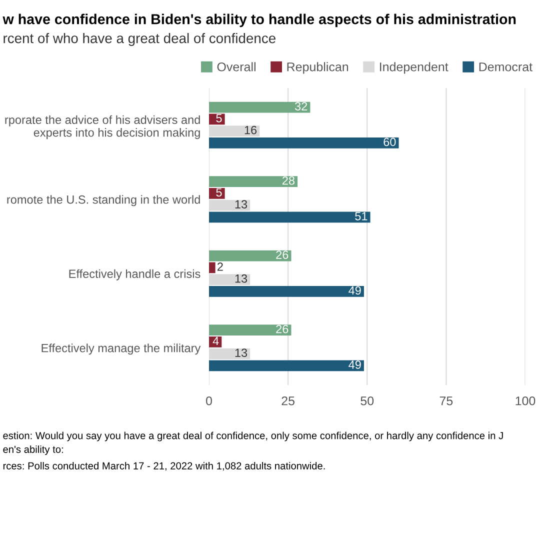 The width and height of the screenshot is (550, 550). Describe the element at coordinates (414, 68) in the screenshot. I see `legend-label: Independent` at that location.